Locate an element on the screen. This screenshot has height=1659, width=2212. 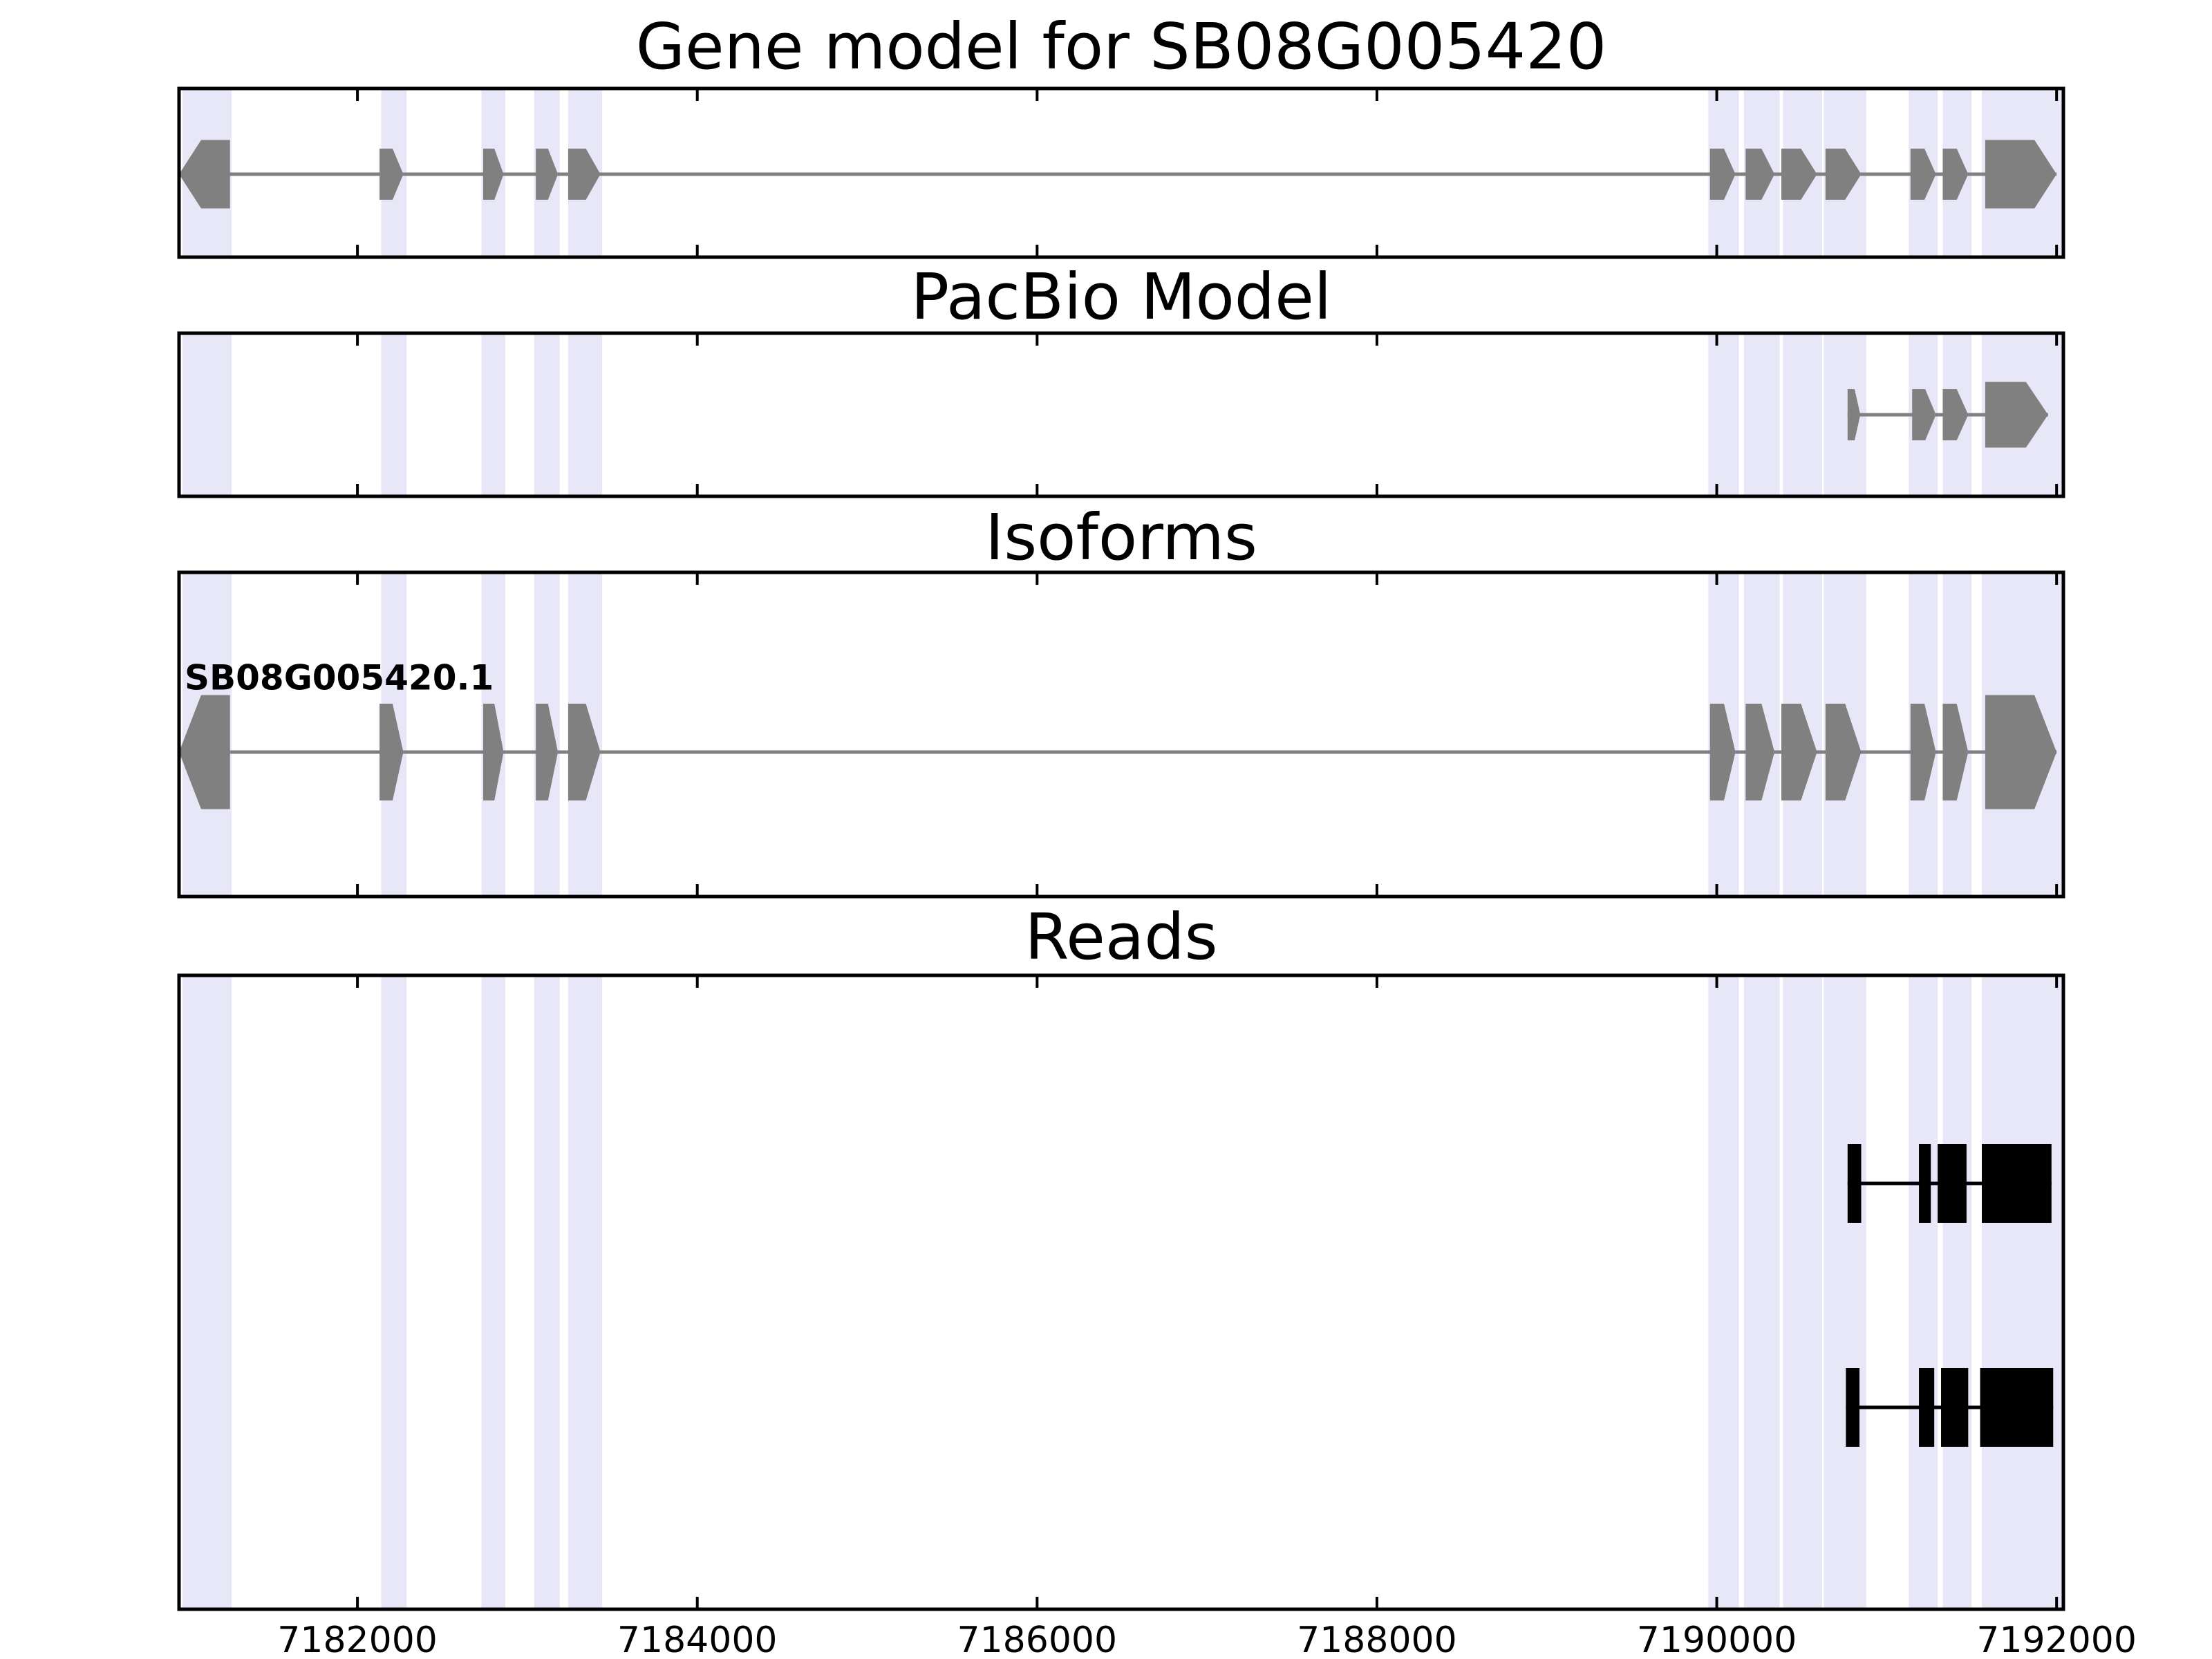
panel-pacbio-model is located at coordinates (1121, 414).